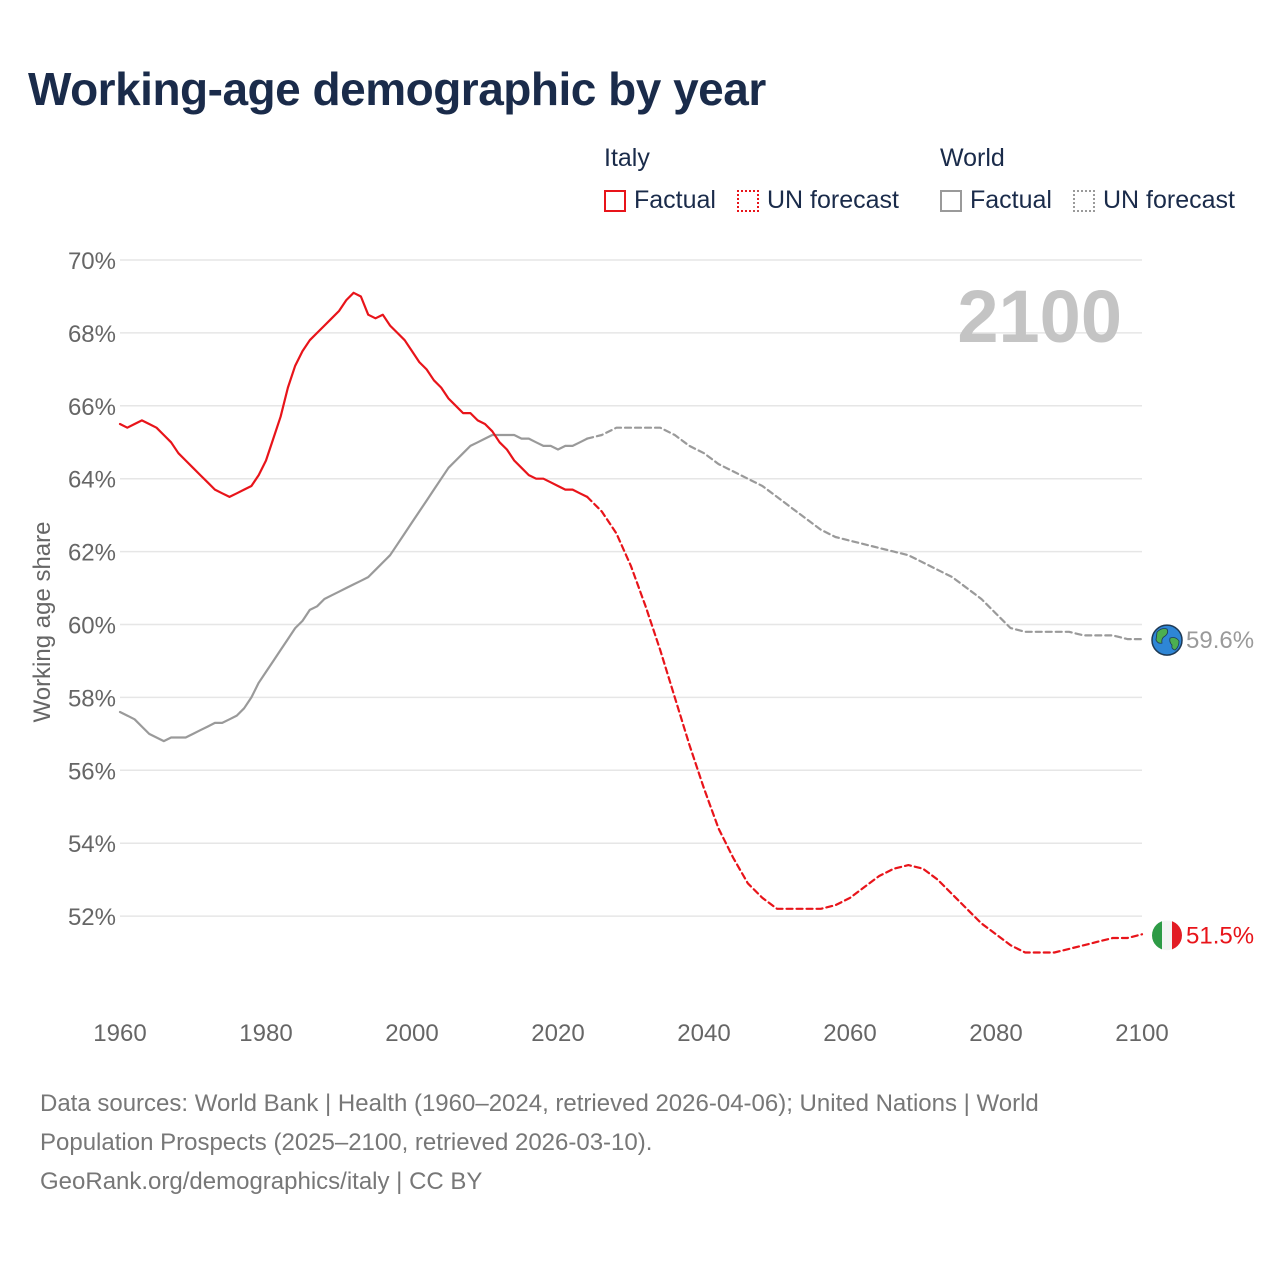  What do you see at coordinates (92, 771) in the screenshot?
I see `y-tick-label: 56%` at bounding box center [92, 771].